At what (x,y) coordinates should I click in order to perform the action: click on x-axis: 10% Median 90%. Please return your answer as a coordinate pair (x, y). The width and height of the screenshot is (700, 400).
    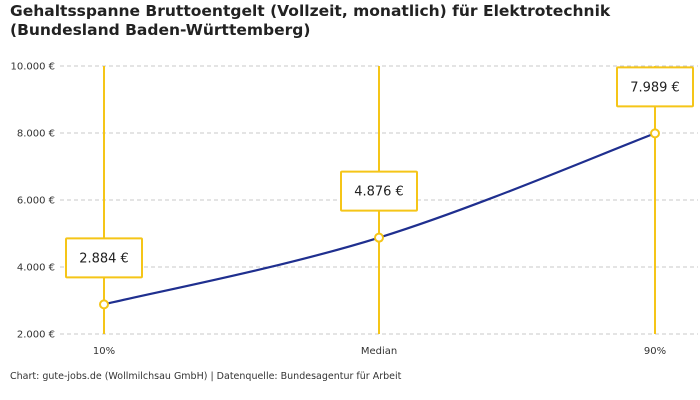
    Looking at the image, I should click on (379, 351).